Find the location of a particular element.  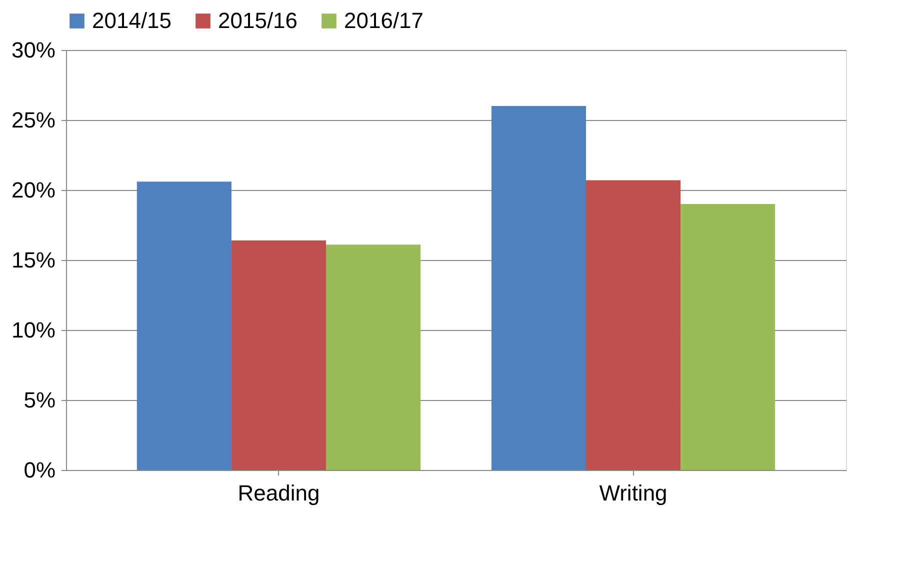

y-tick-label: 20% is located at coordinates (33, 190).